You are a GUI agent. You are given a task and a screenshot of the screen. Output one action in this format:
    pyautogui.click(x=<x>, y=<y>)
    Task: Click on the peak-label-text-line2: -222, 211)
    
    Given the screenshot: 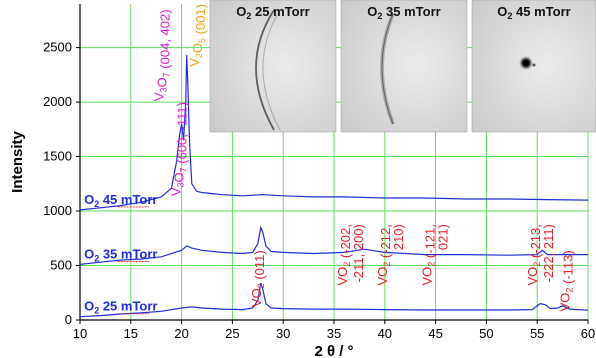 What is the action you would take?
    pyautogui.click(x=548, y=253)
    